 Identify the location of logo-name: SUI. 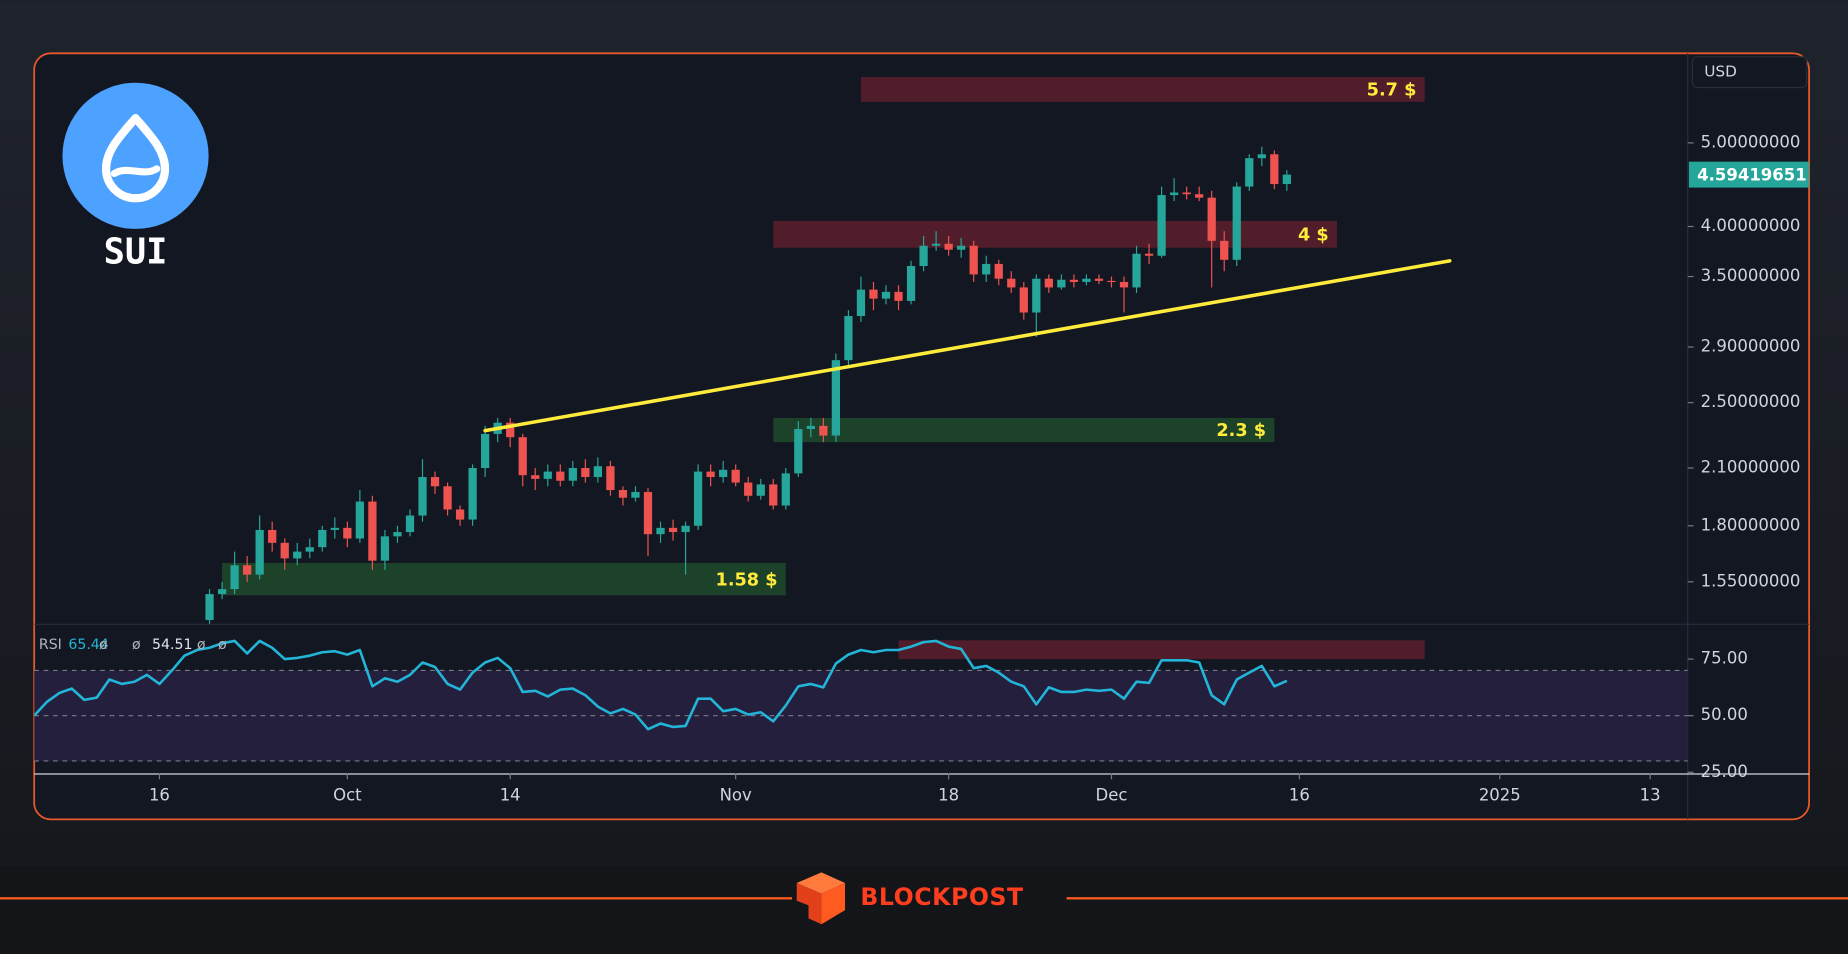
(136, 252).